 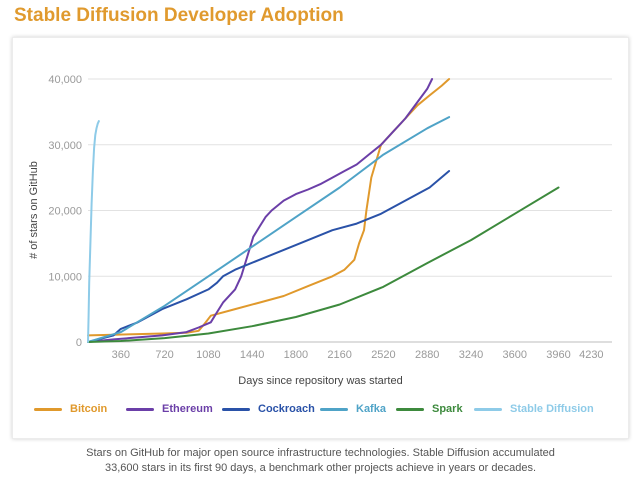 I want to click on x-tick-label: 3240, so click(x=471, y=355).